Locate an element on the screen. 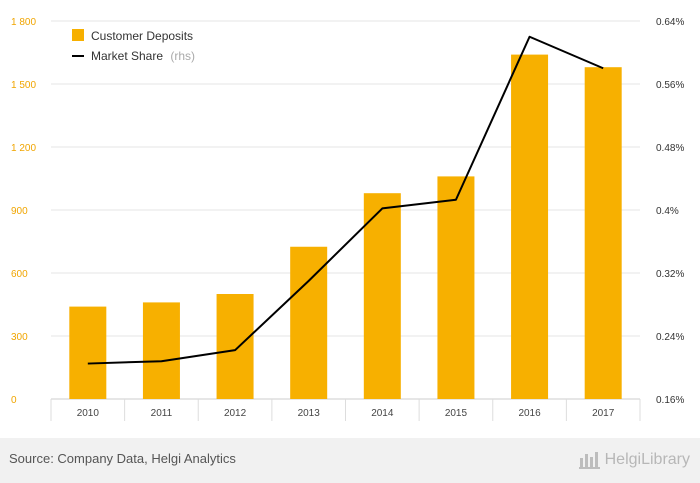 The height and width of the screenshot is (483, 700). right-tick-label: 0.64% is located at coordinates (670, 22).